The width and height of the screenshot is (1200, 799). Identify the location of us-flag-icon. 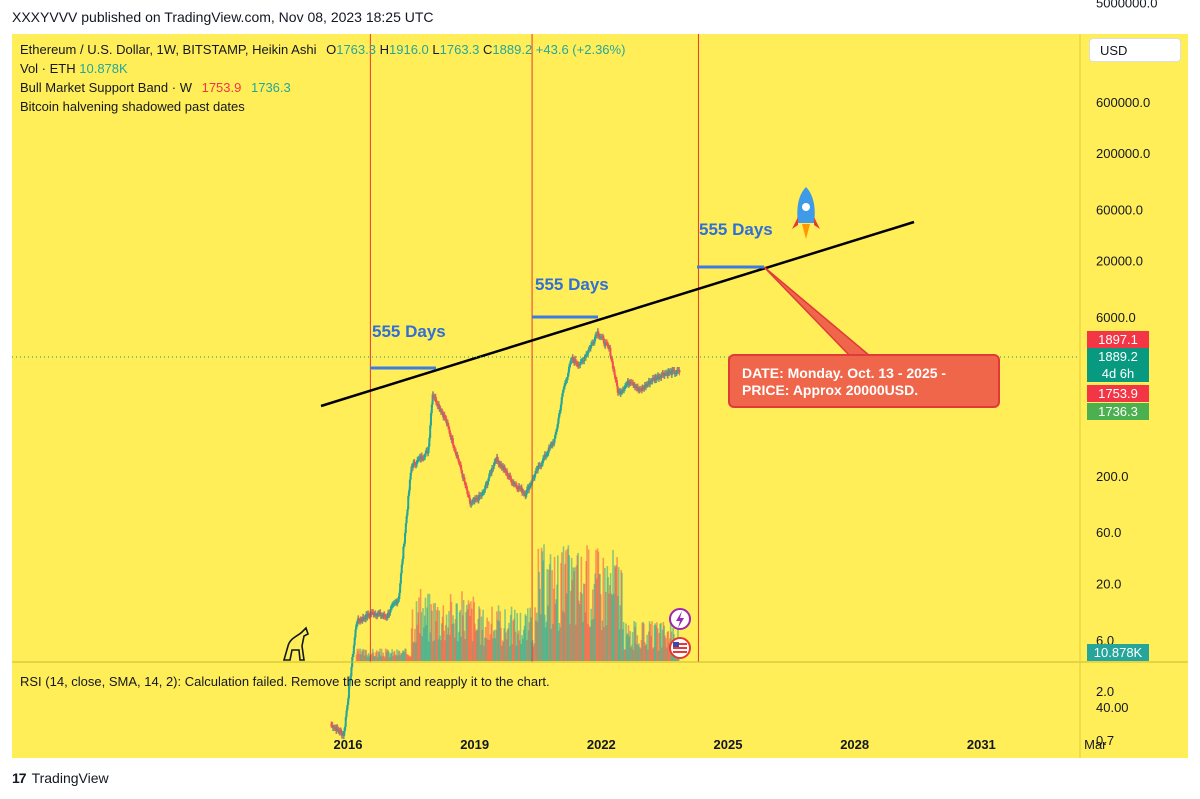
(680, 648).